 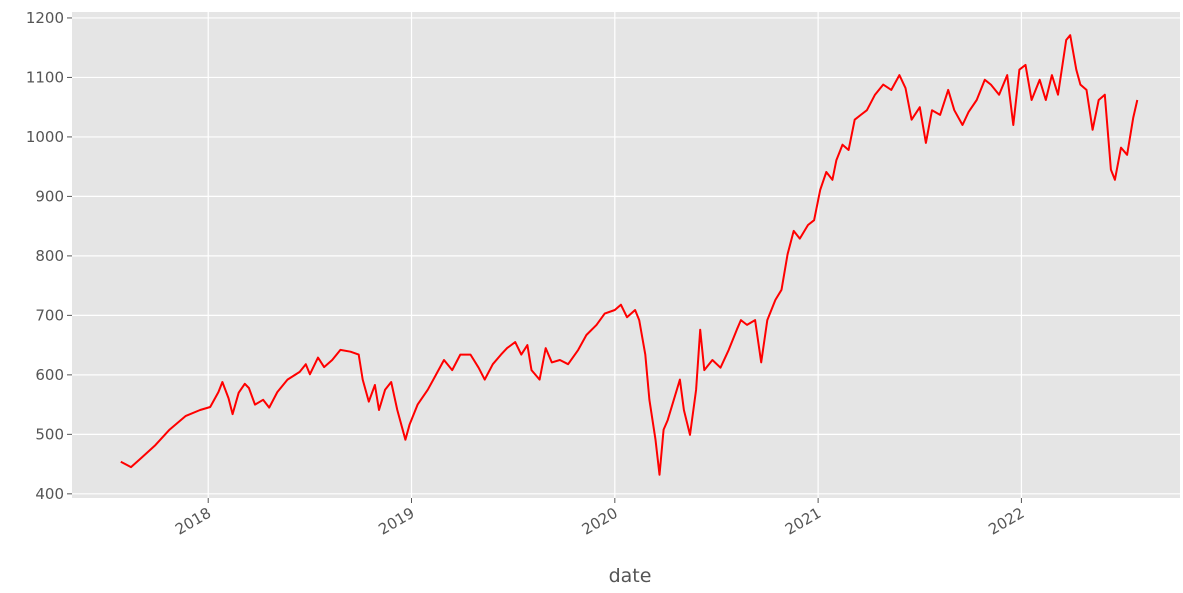 What do you see at coordinates (49, 494) in the screenshot?
I see `y-tick-label: 400` at bounding box center [49, 494].